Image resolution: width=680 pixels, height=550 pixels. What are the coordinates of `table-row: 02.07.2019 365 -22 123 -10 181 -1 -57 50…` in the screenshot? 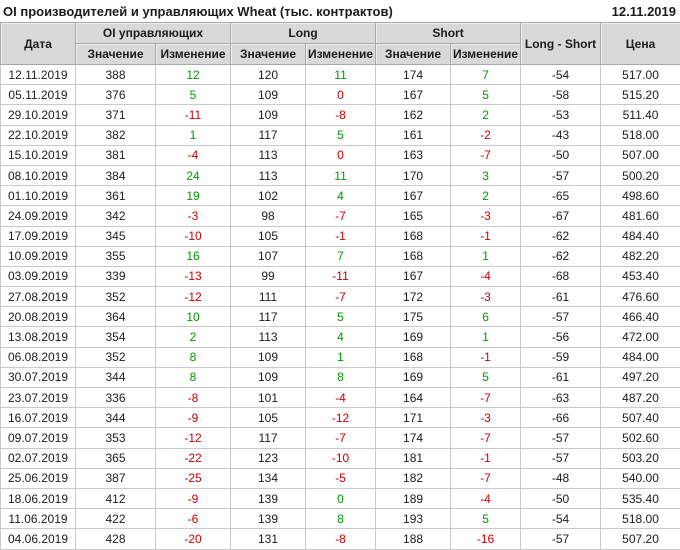 It's located at (340, 458).